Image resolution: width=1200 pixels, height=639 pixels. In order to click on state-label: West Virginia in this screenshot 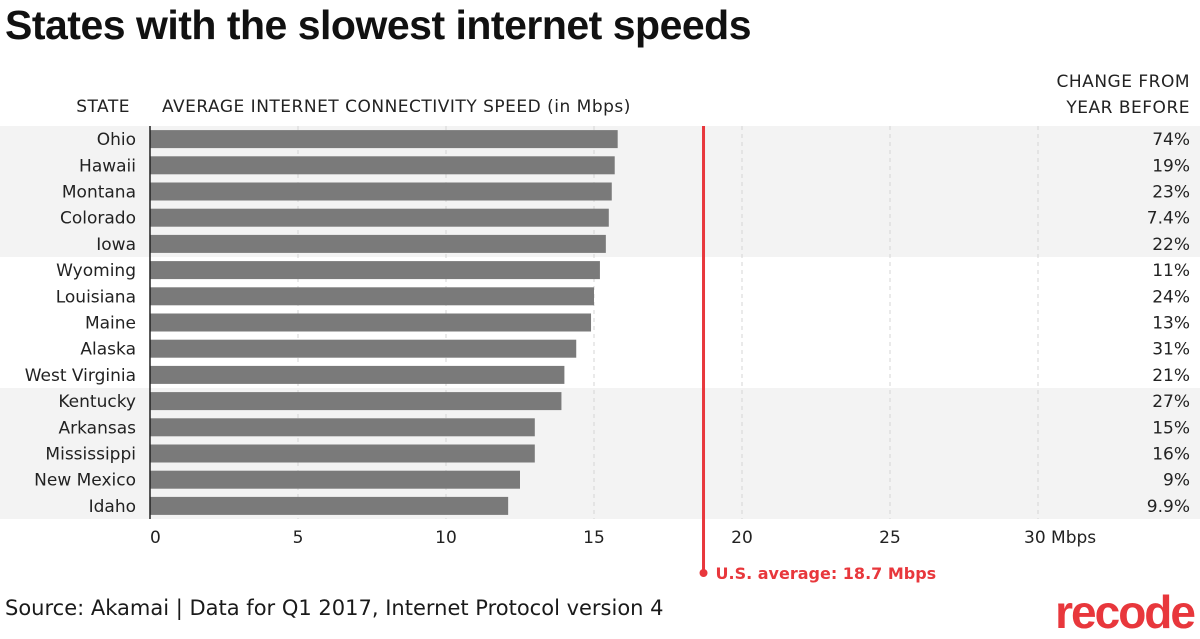, I will do `click(80, 376)`.